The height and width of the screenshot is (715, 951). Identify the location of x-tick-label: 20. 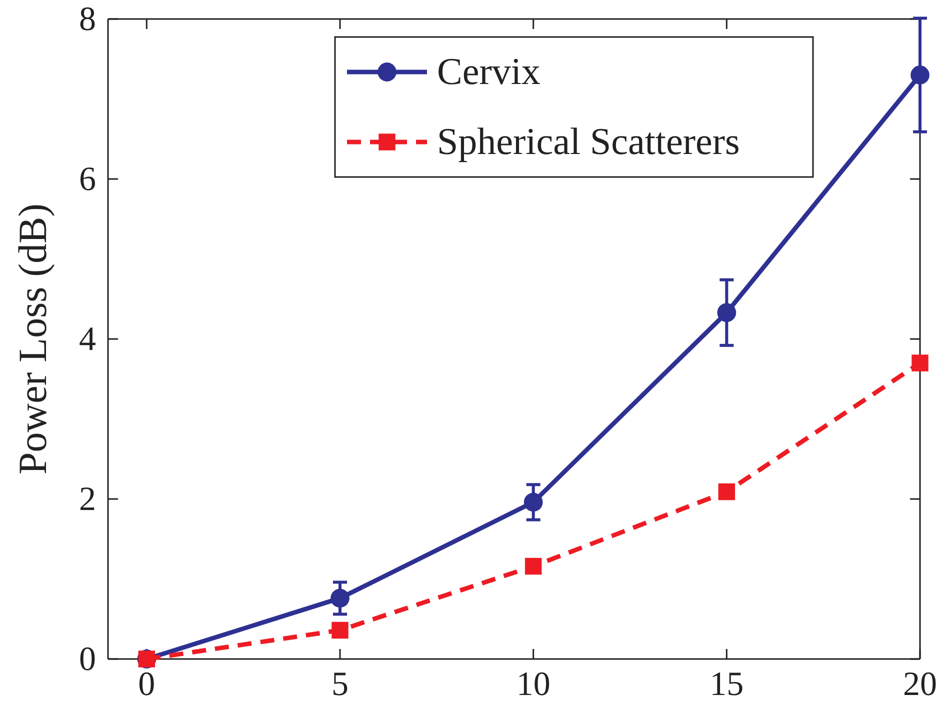
(920, 685).